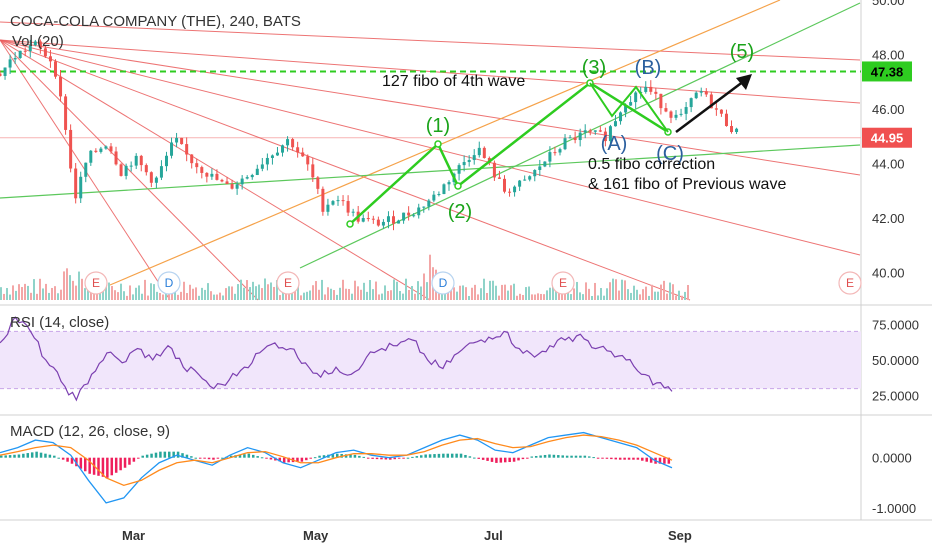  I want to click on wave-point, so click(438, 144).